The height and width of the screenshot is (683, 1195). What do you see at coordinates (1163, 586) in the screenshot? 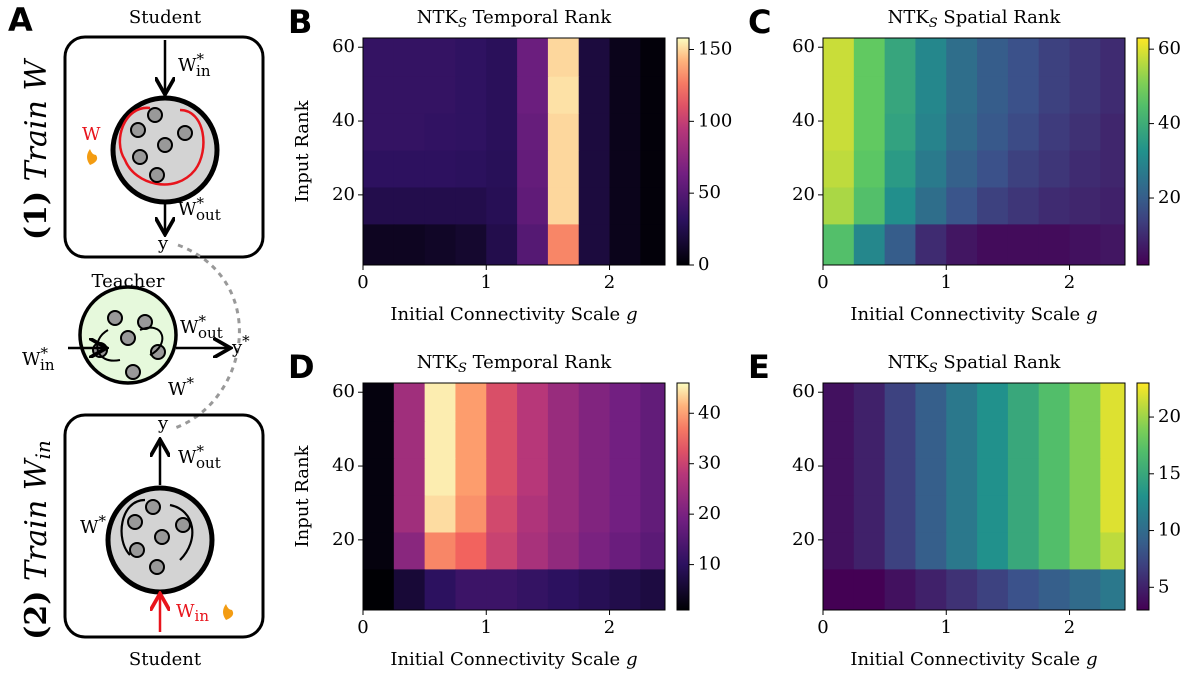
I see `colorbar-tick-label: 5` at bounding box center [1163, 586].